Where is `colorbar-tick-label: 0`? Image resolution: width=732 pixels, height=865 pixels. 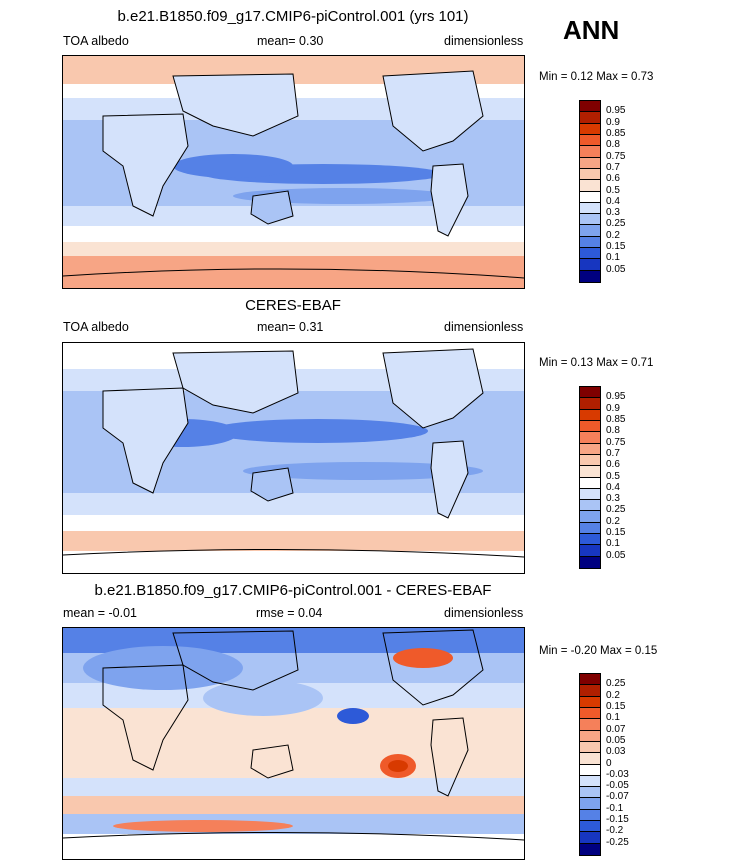 colorbar-tick-label: 0 is located at coordinates (609, 763).